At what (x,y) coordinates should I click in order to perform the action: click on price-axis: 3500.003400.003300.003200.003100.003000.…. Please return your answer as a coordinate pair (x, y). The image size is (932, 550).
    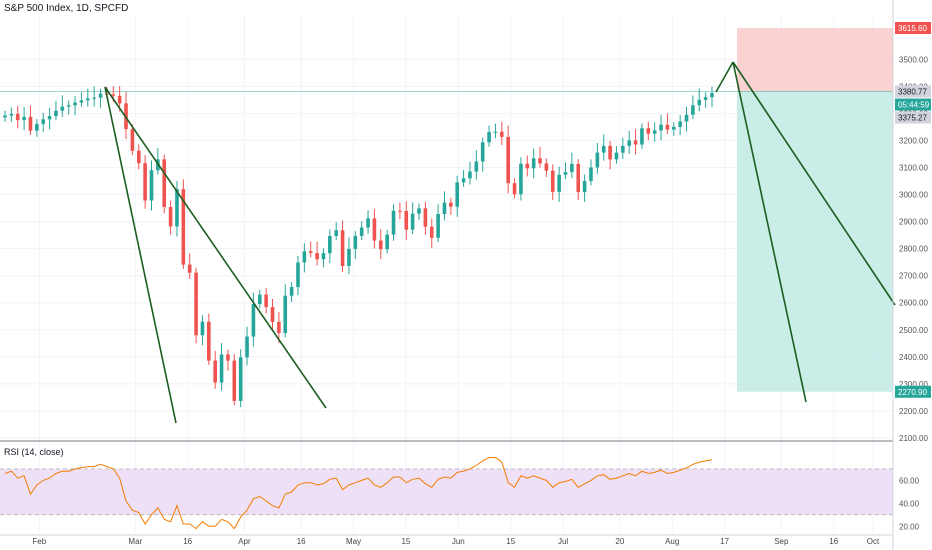
    Looking at the image, I should click on (910, 275).